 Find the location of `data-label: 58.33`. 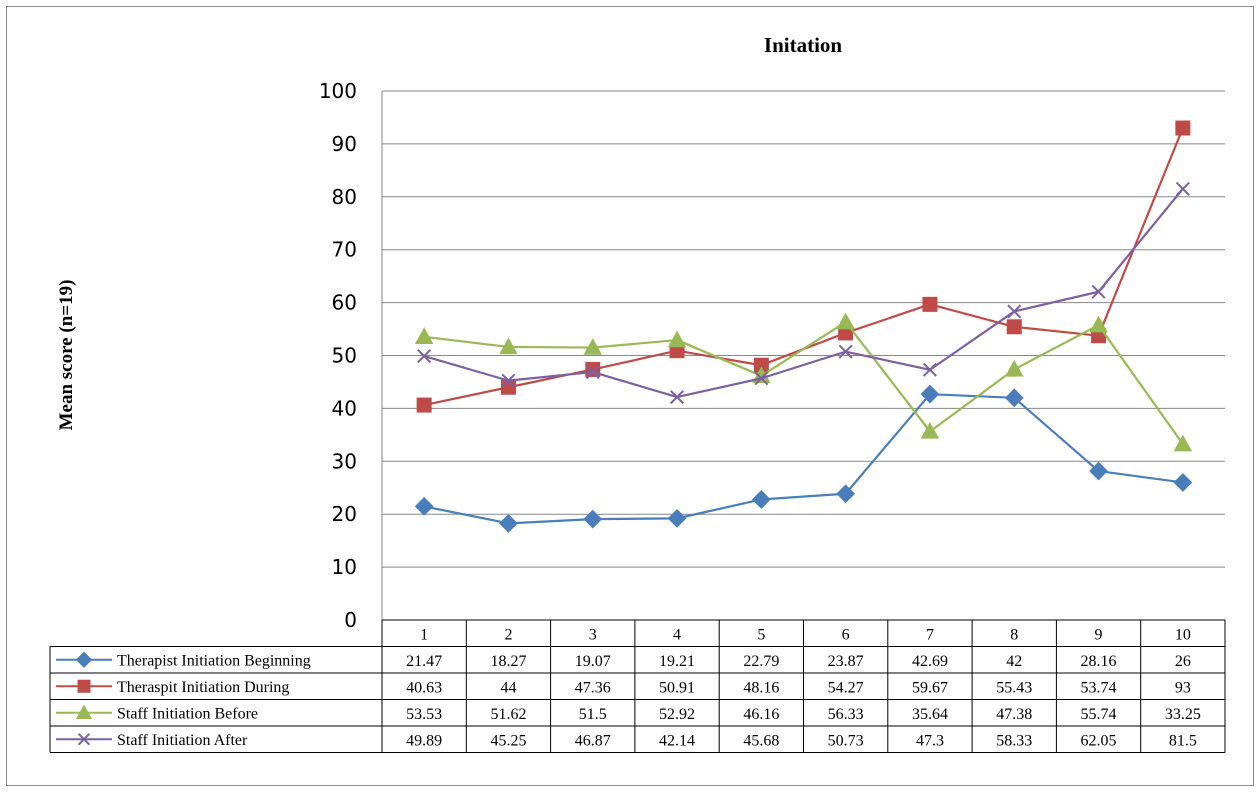

data-label: 58.33 is located at coordinates (1014, 740).